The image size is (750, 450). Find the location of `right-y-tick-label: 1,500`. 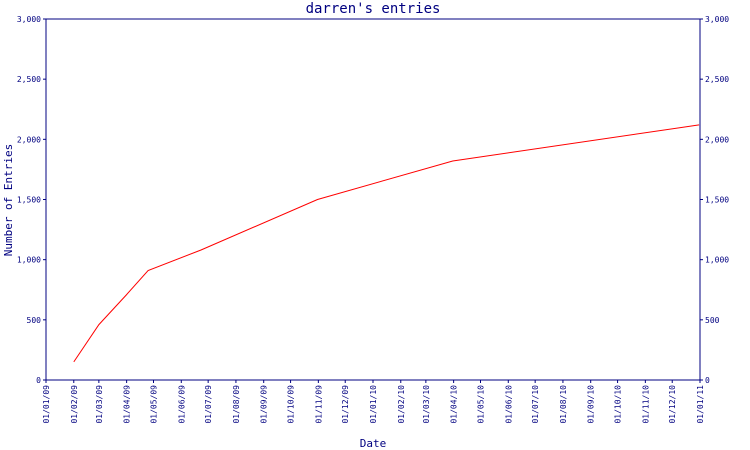

right-y-tick-label: 1,500 is located at coordinates (717, 200).